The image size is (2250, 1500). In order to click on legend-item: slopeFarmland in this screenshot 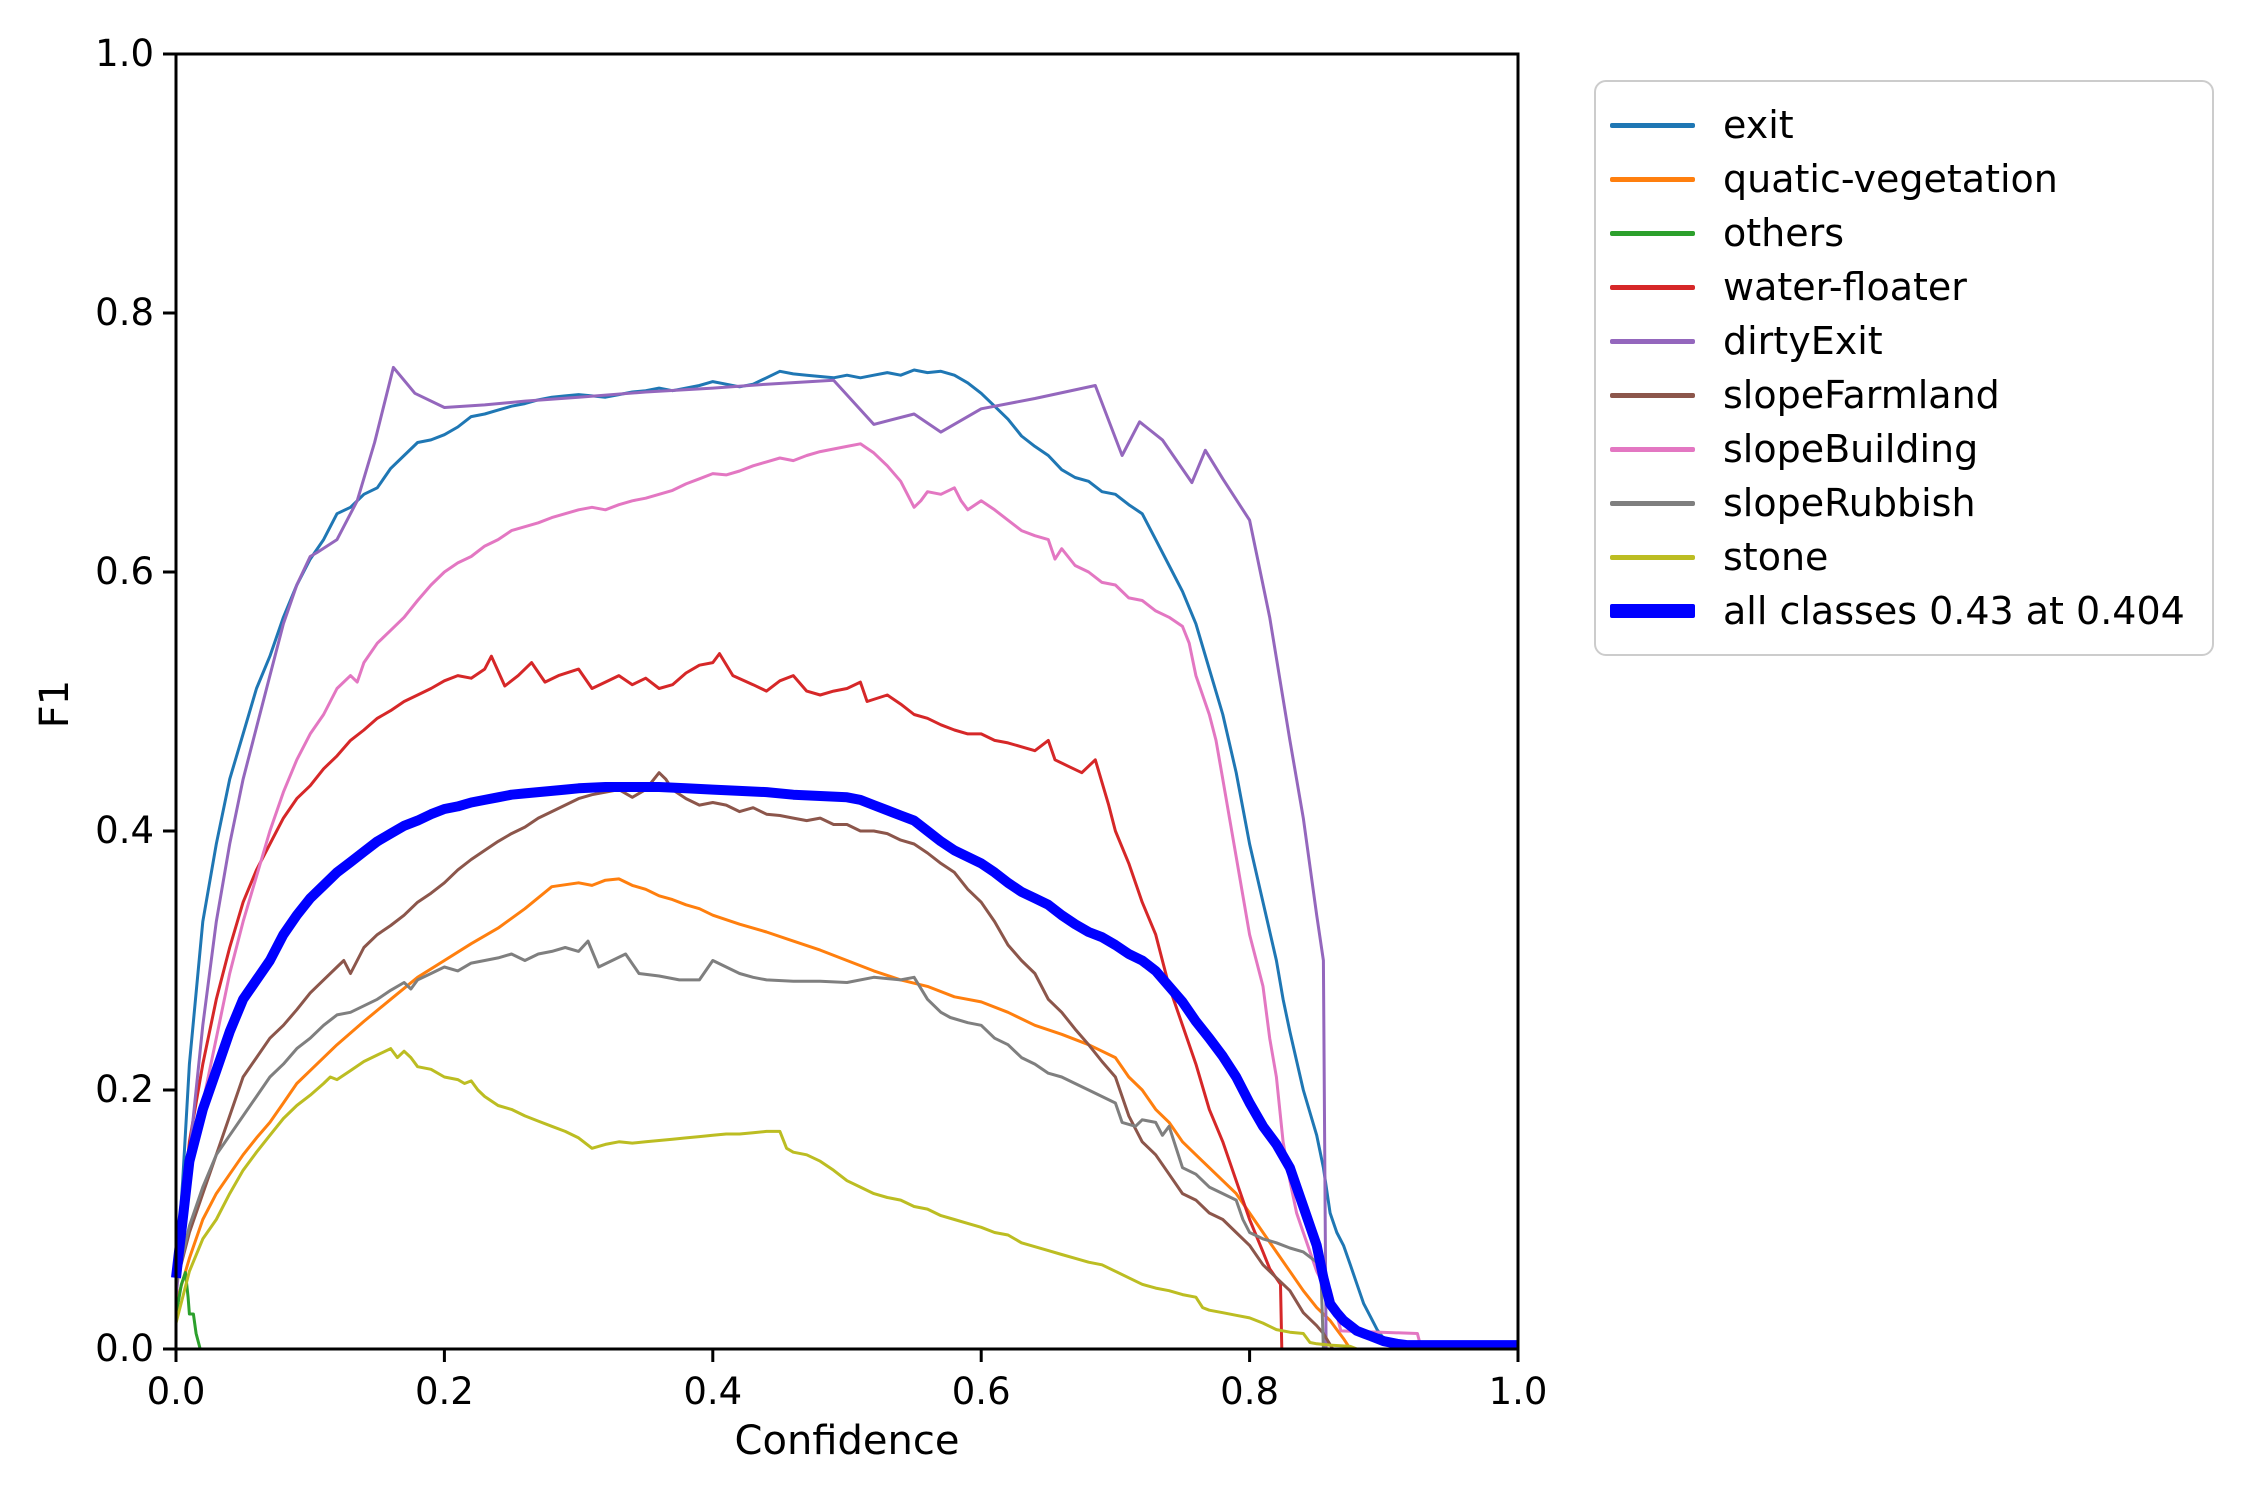, I will do `click(1904, 395)`.